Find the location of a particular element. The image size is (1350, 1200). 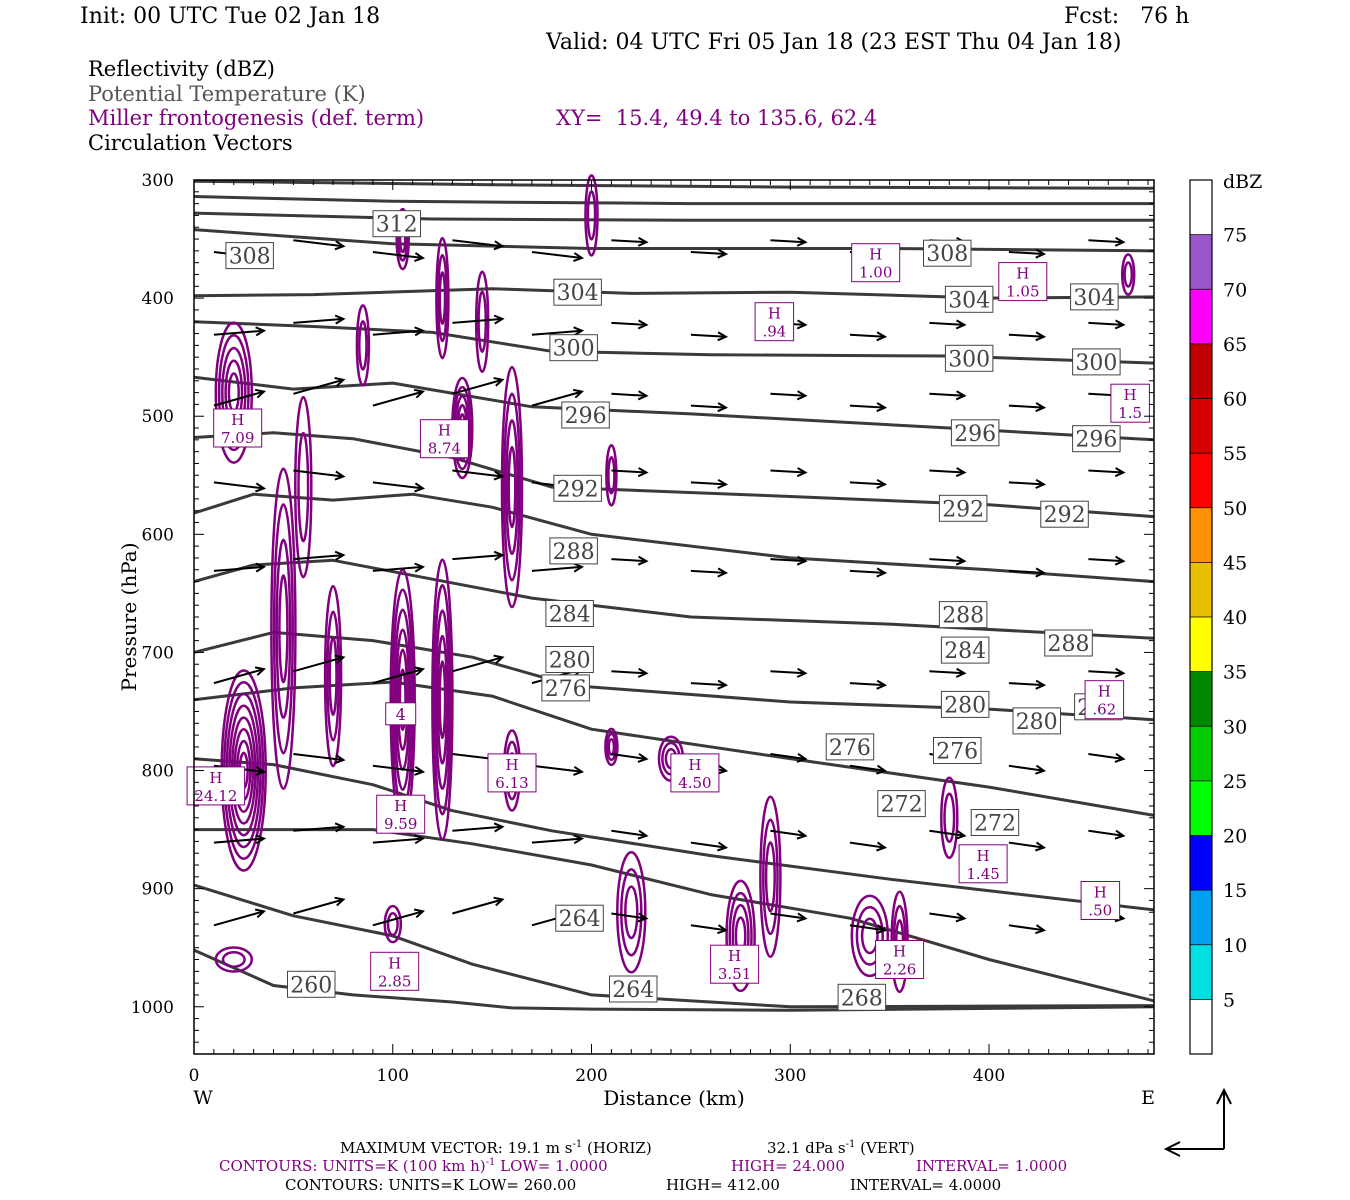

theta-label: 280 is located at coordinates (965, 705).